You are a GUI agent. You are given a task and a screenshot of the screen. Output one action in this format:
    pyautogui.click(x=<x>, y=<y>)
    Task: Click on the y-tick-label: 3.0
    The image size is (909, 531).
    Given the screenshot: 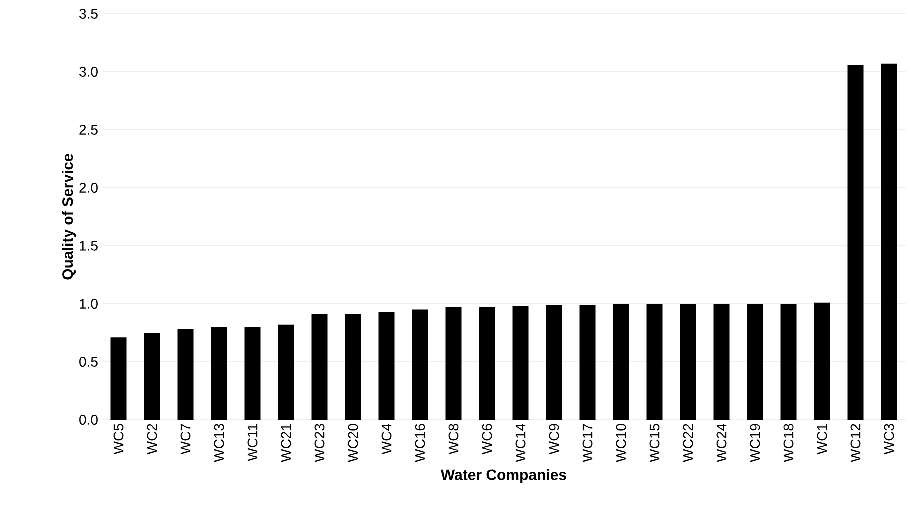 What is the action you would take?
    pyautogui.click(x=89, y=72)
    